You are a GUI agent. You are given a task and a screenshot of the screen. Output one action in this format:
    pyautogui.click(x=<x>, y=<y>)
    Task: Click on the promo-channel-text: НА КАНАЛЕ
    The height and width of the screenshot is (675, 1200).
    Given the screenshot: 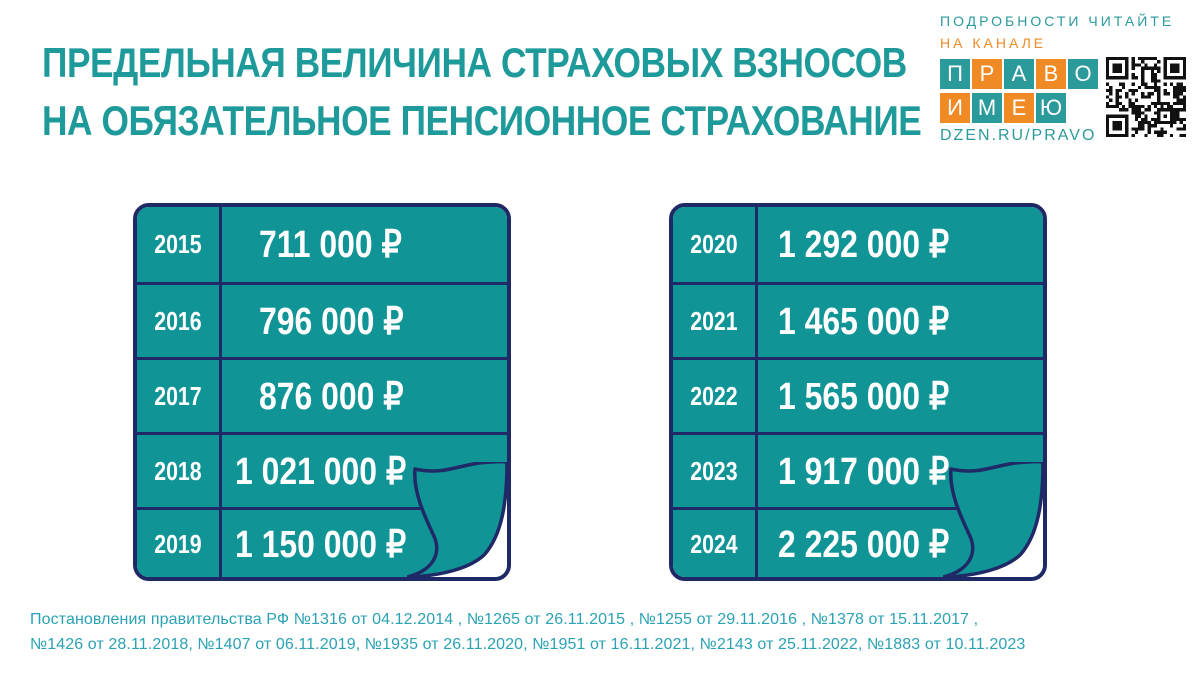 What is the action you would take?
    pyautogui.click(x=993, y=43)
    